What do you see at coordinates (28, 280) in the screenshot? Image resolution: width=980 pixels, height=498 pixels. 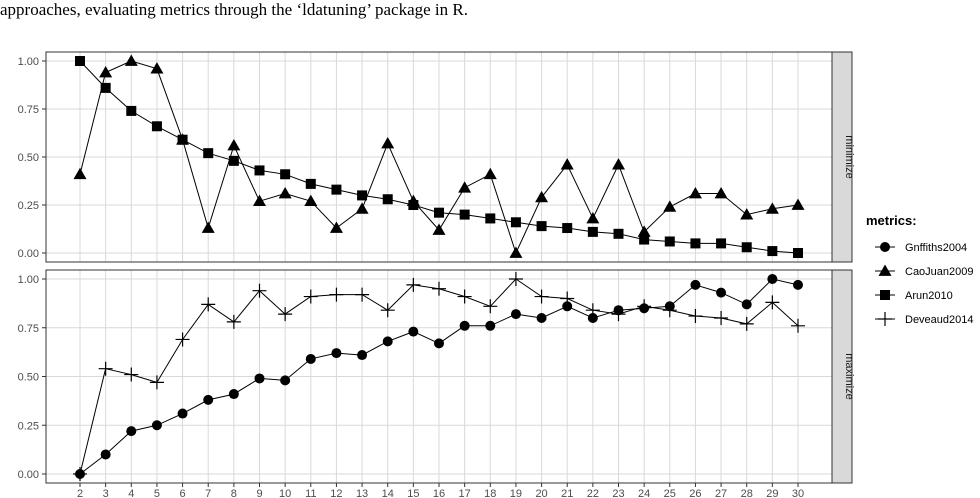 I see `y-tick-label: 1.00` at bounding box center [28, 280].